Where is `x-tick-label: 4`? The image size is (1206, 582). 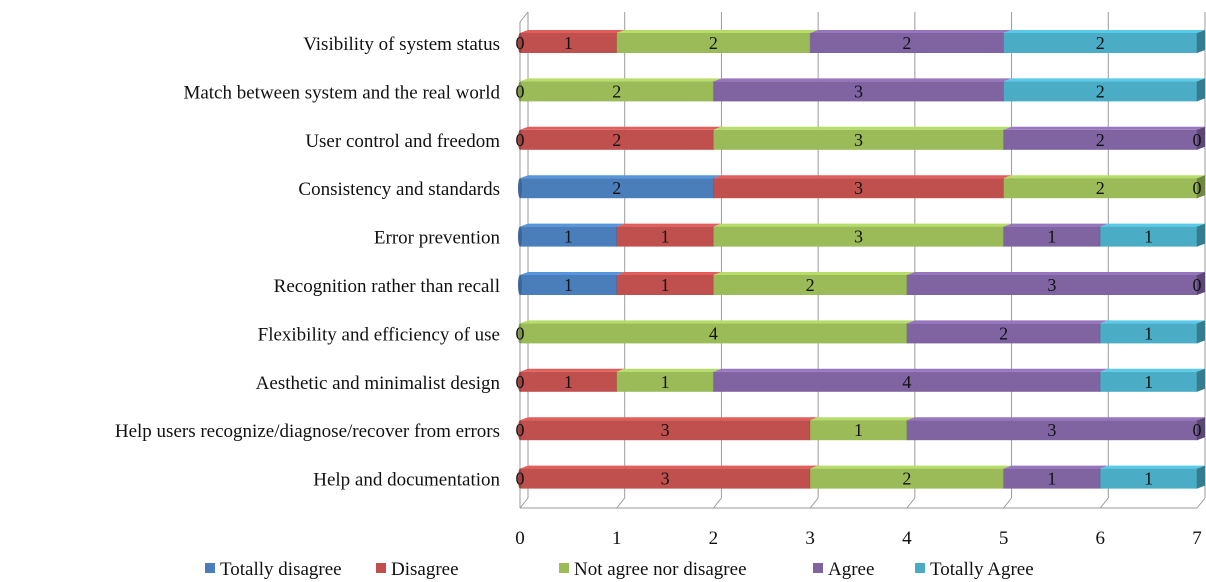
x-tick-label: 4 is located at coordinates (907, 538).